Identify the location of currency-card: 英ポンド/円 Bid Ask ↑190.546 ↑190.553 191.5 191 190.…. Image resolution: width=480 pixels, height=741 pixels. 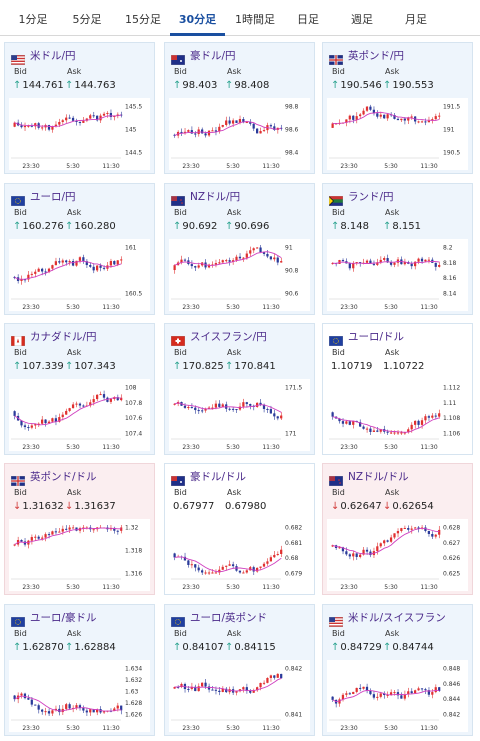
(397, 108).